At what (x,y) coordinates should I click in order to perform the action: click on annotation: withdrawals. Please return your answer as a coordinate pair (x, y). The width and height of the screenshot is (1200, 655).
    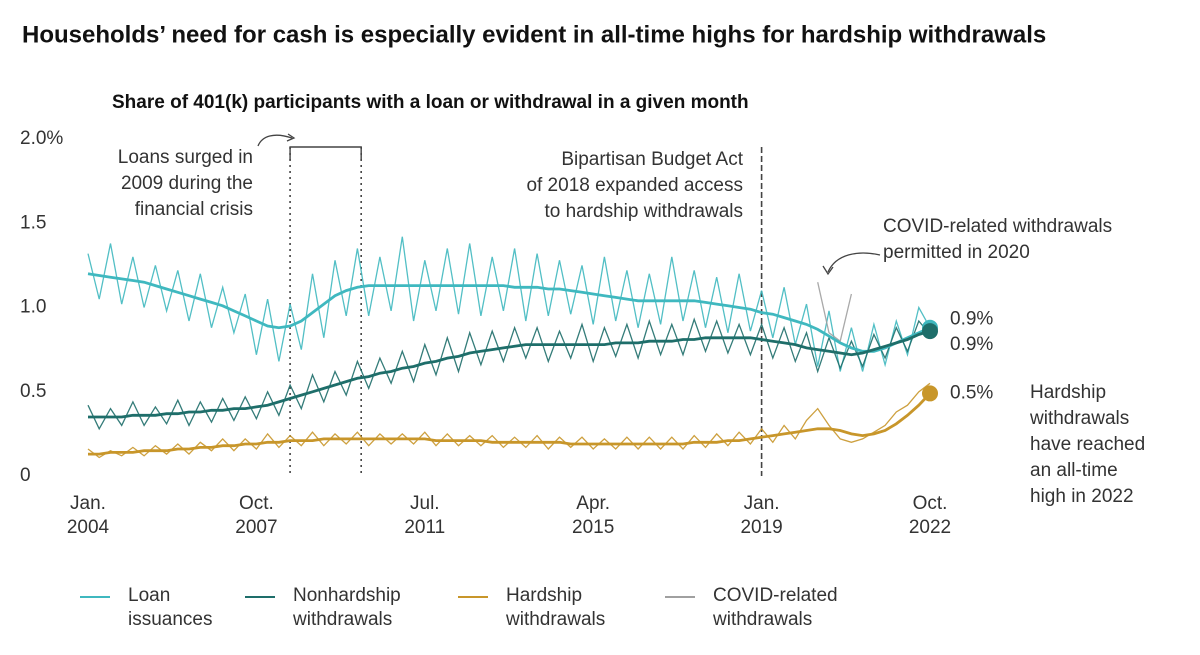
    Looking at the image, I should click on (1079, 418).